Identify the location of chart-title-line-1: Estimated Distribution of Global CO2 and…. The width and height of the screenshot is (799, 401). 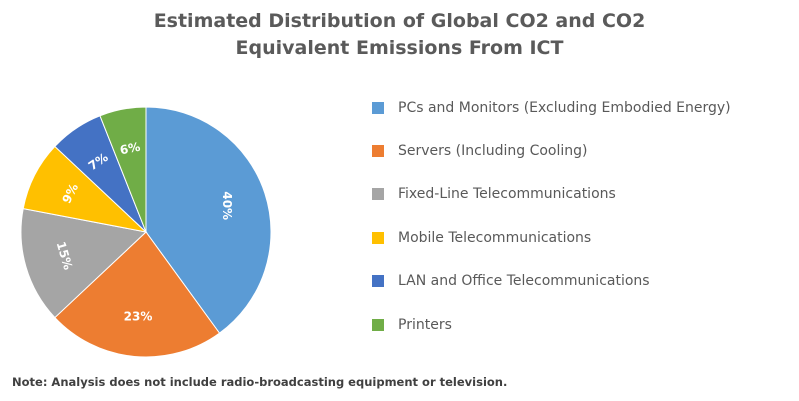
(399, 21).